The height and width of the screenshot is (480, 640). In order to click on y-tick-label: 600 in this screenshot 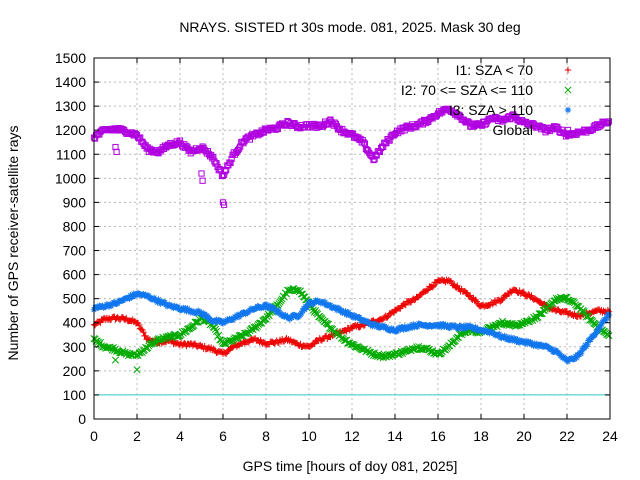, I will do `click(75, 275)`.